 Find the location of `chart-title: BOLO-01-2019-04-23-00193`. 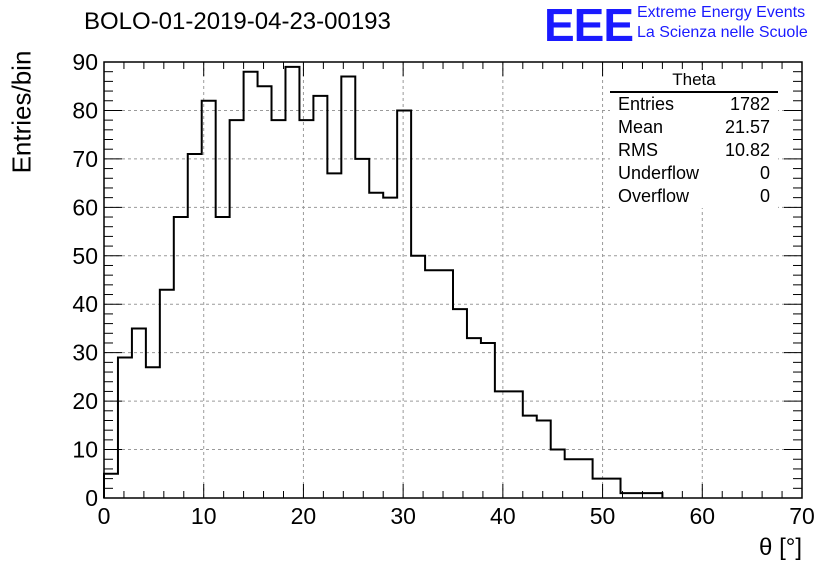

chart-title: BOLO-01-2019-04-23-00193 is located at coordinates (237, 21).